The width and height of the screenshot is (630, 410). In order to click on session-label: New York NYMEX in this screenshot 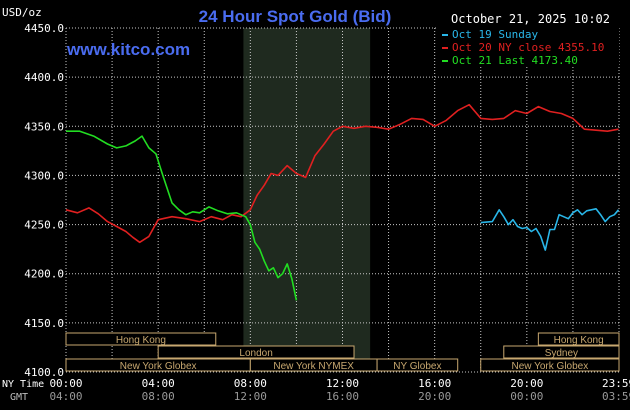, I will do `click(313, 366)`.